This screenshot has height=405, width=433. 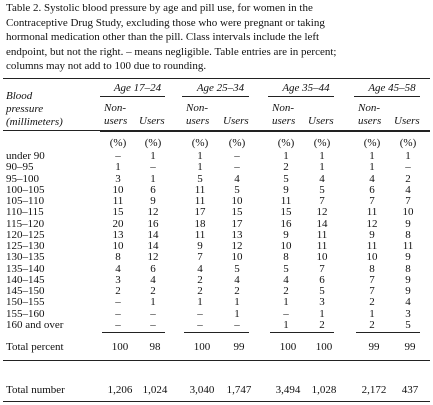 What do you see at coordinates (153, 246) in the screenshot?
I see `cell: 14` at bounding box center [153, 246].